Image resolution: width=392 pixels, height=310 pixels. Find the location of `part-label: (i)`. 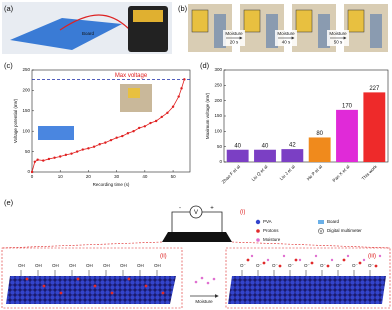

part-label: (i) is located at coordinates (242, 213).